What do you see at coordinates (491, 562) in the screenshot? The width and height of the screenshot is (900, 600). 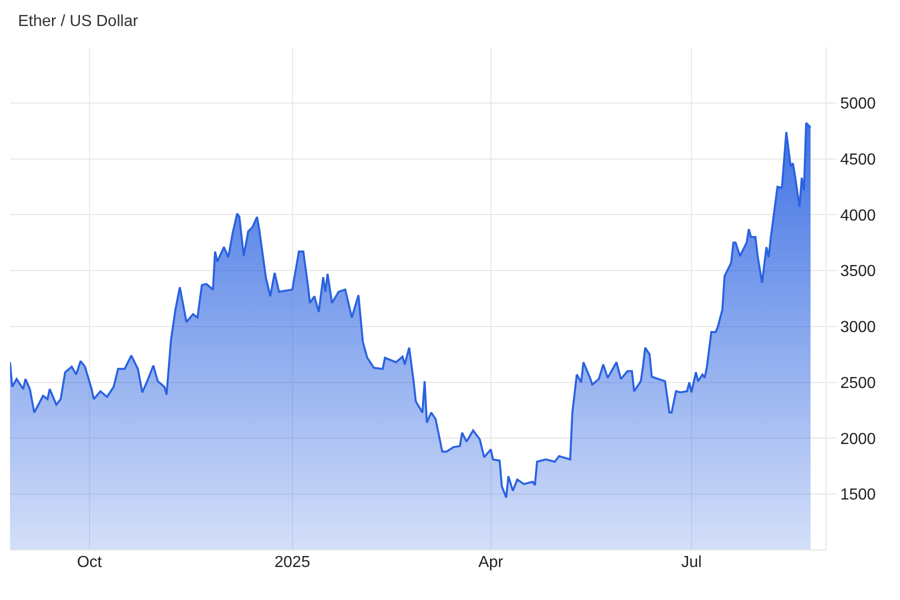 I see `x-tick-label: Apr` at bounding box center [491, 562].